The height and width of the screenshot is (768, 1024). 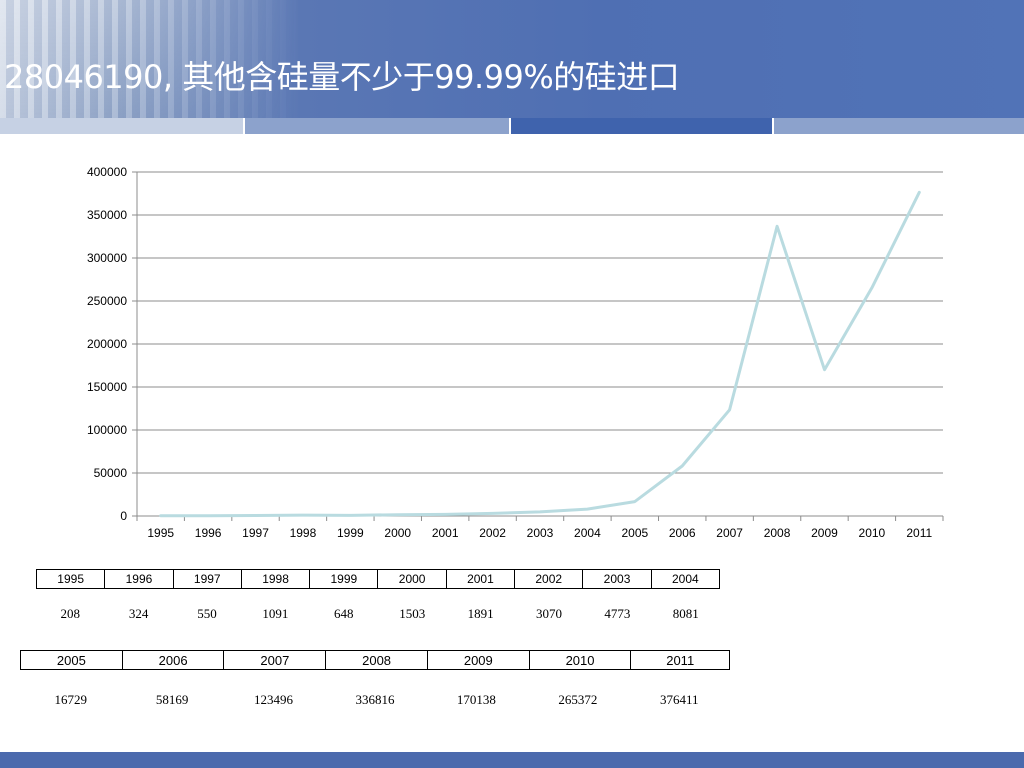 I want to click on x-tick-label: 2001, so click(x=445, y=533).